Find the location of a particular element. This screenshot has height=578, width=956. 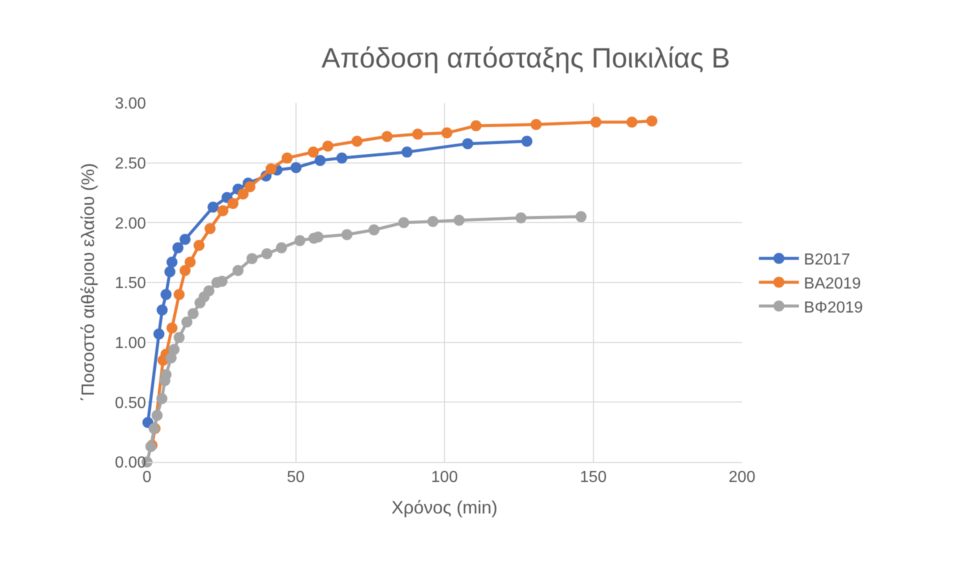

x-tick-label: 150 is located at coordinates (593, 477).